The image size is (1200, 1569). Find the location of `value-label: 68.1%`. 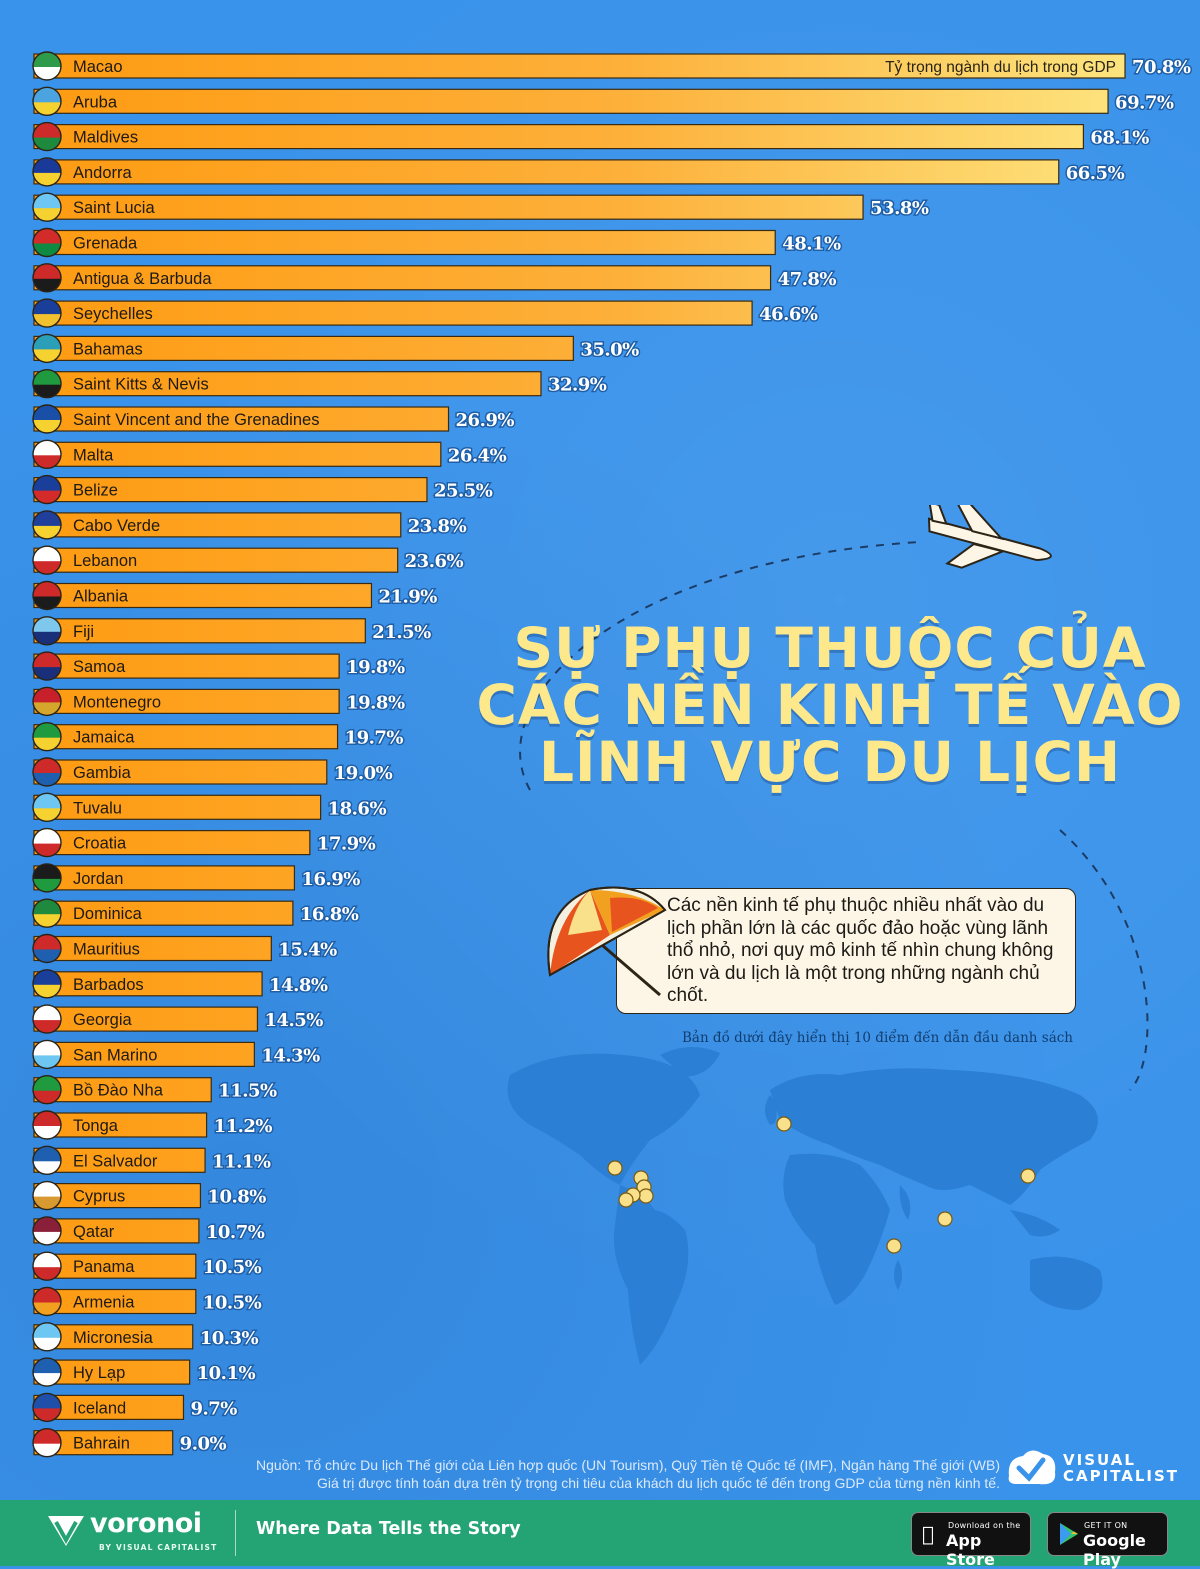

value-label: 68.1% is located at coordinates (1119, 138).